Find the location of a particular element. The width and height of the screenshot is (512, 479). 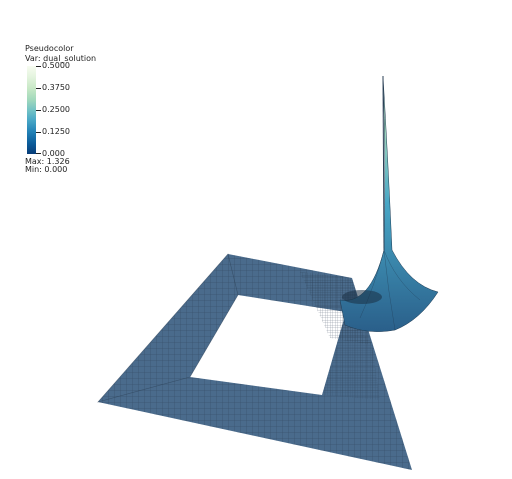

tick-label: 0.3750 is located at coordinates (56, 87).